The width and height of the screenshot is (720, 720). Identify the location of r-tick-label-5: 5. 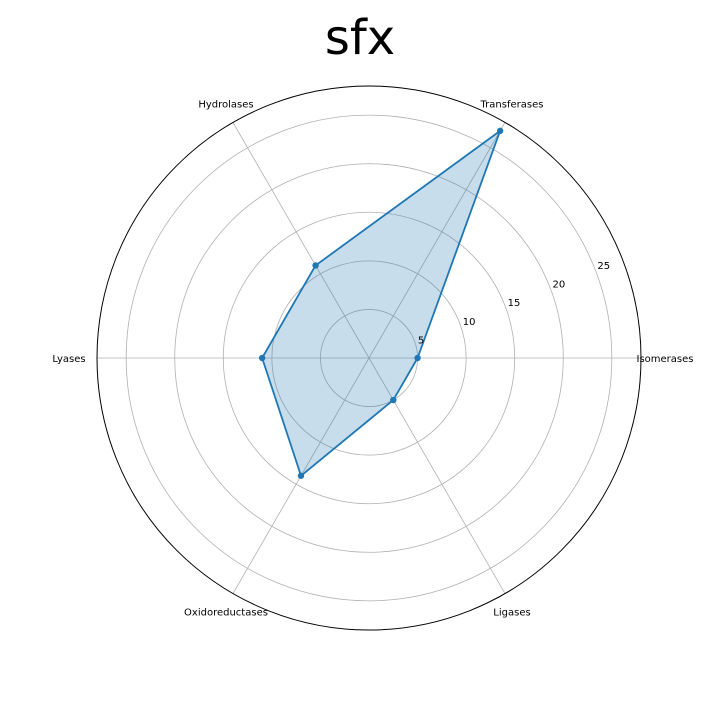
(421, 340).